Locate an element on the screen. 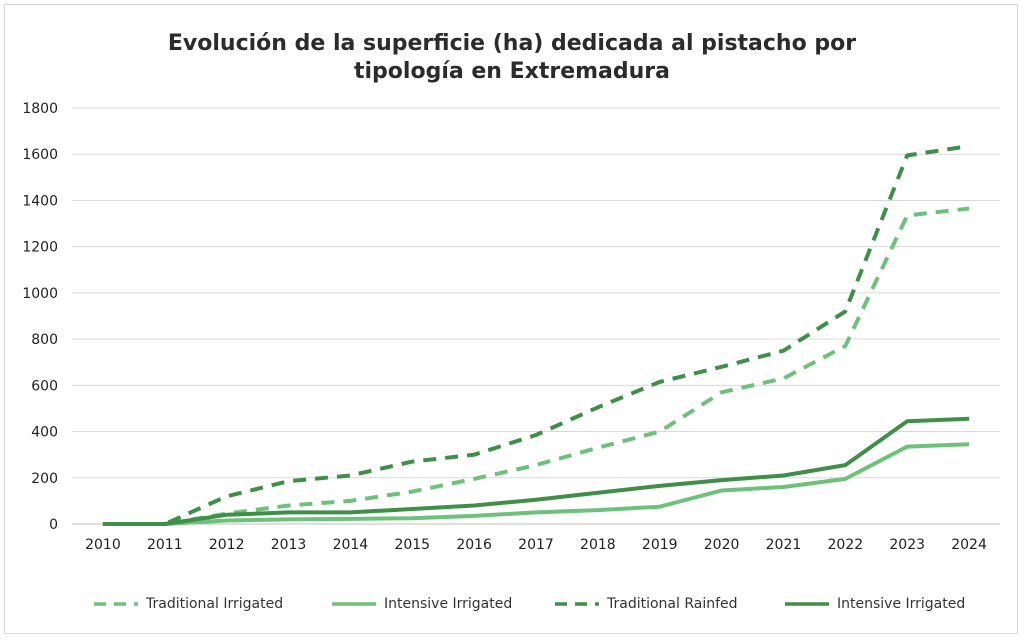  y-tick-label: 1600 is located at coordinates (40, 155).